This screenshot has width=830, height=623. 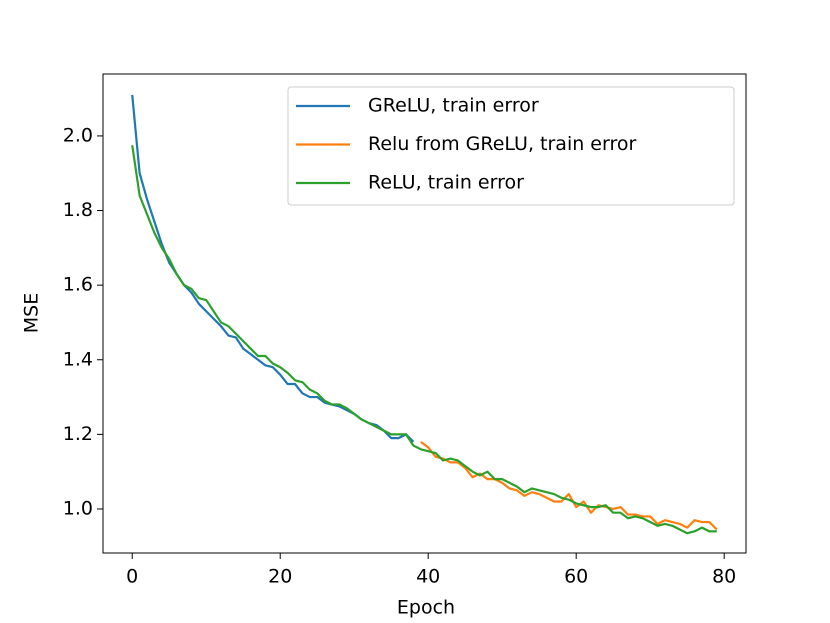 What do you see at coordinates (78, 135) in the screenshot?
I see `y-tick-label: 2.0` at bounding box center [78, 135].